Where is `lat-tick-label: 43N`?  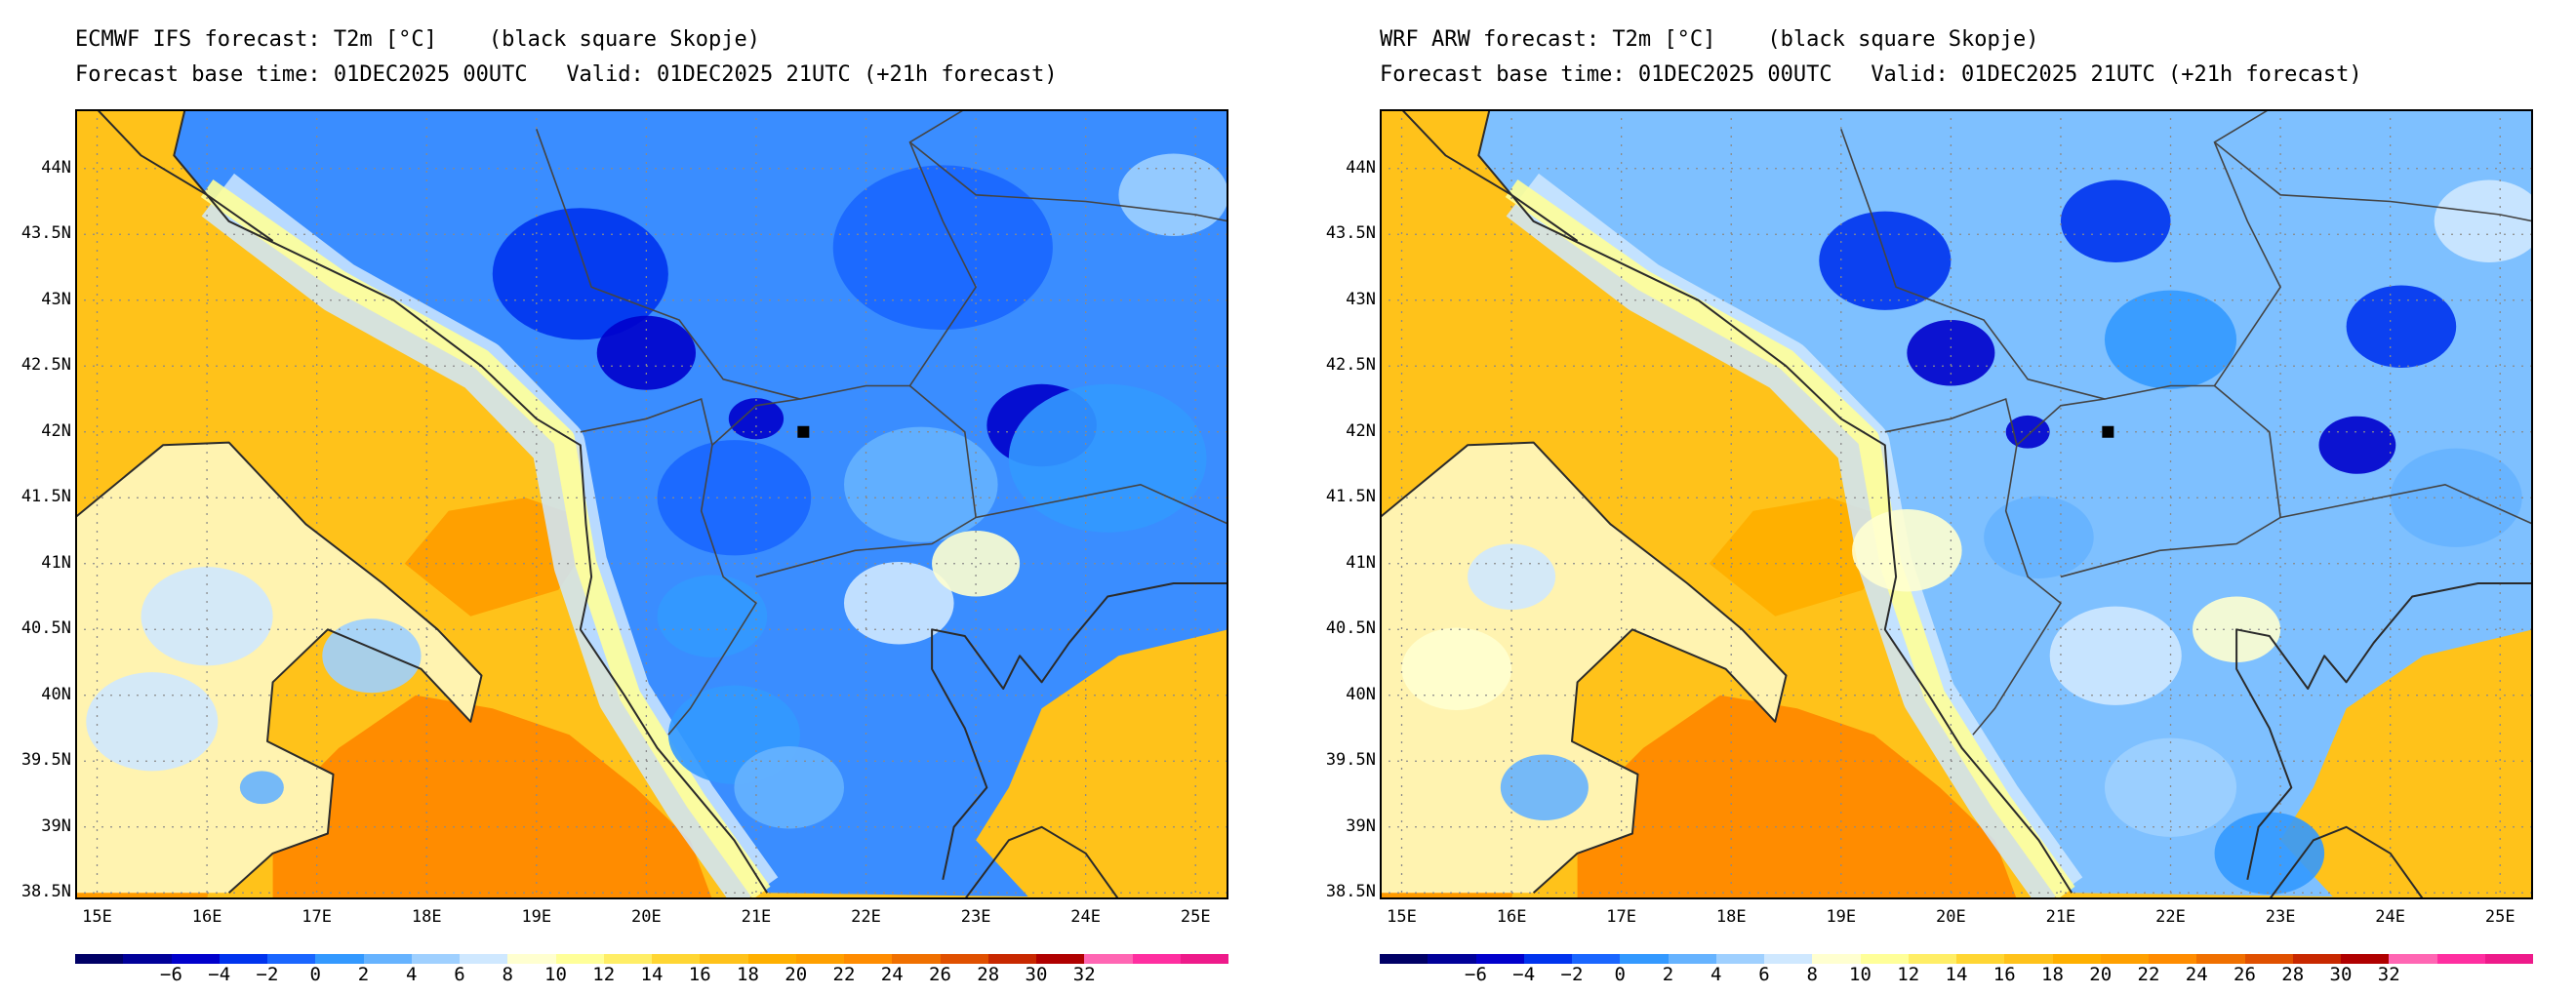 lat-tick-label: 43N is located at coordinates (1361, 299).